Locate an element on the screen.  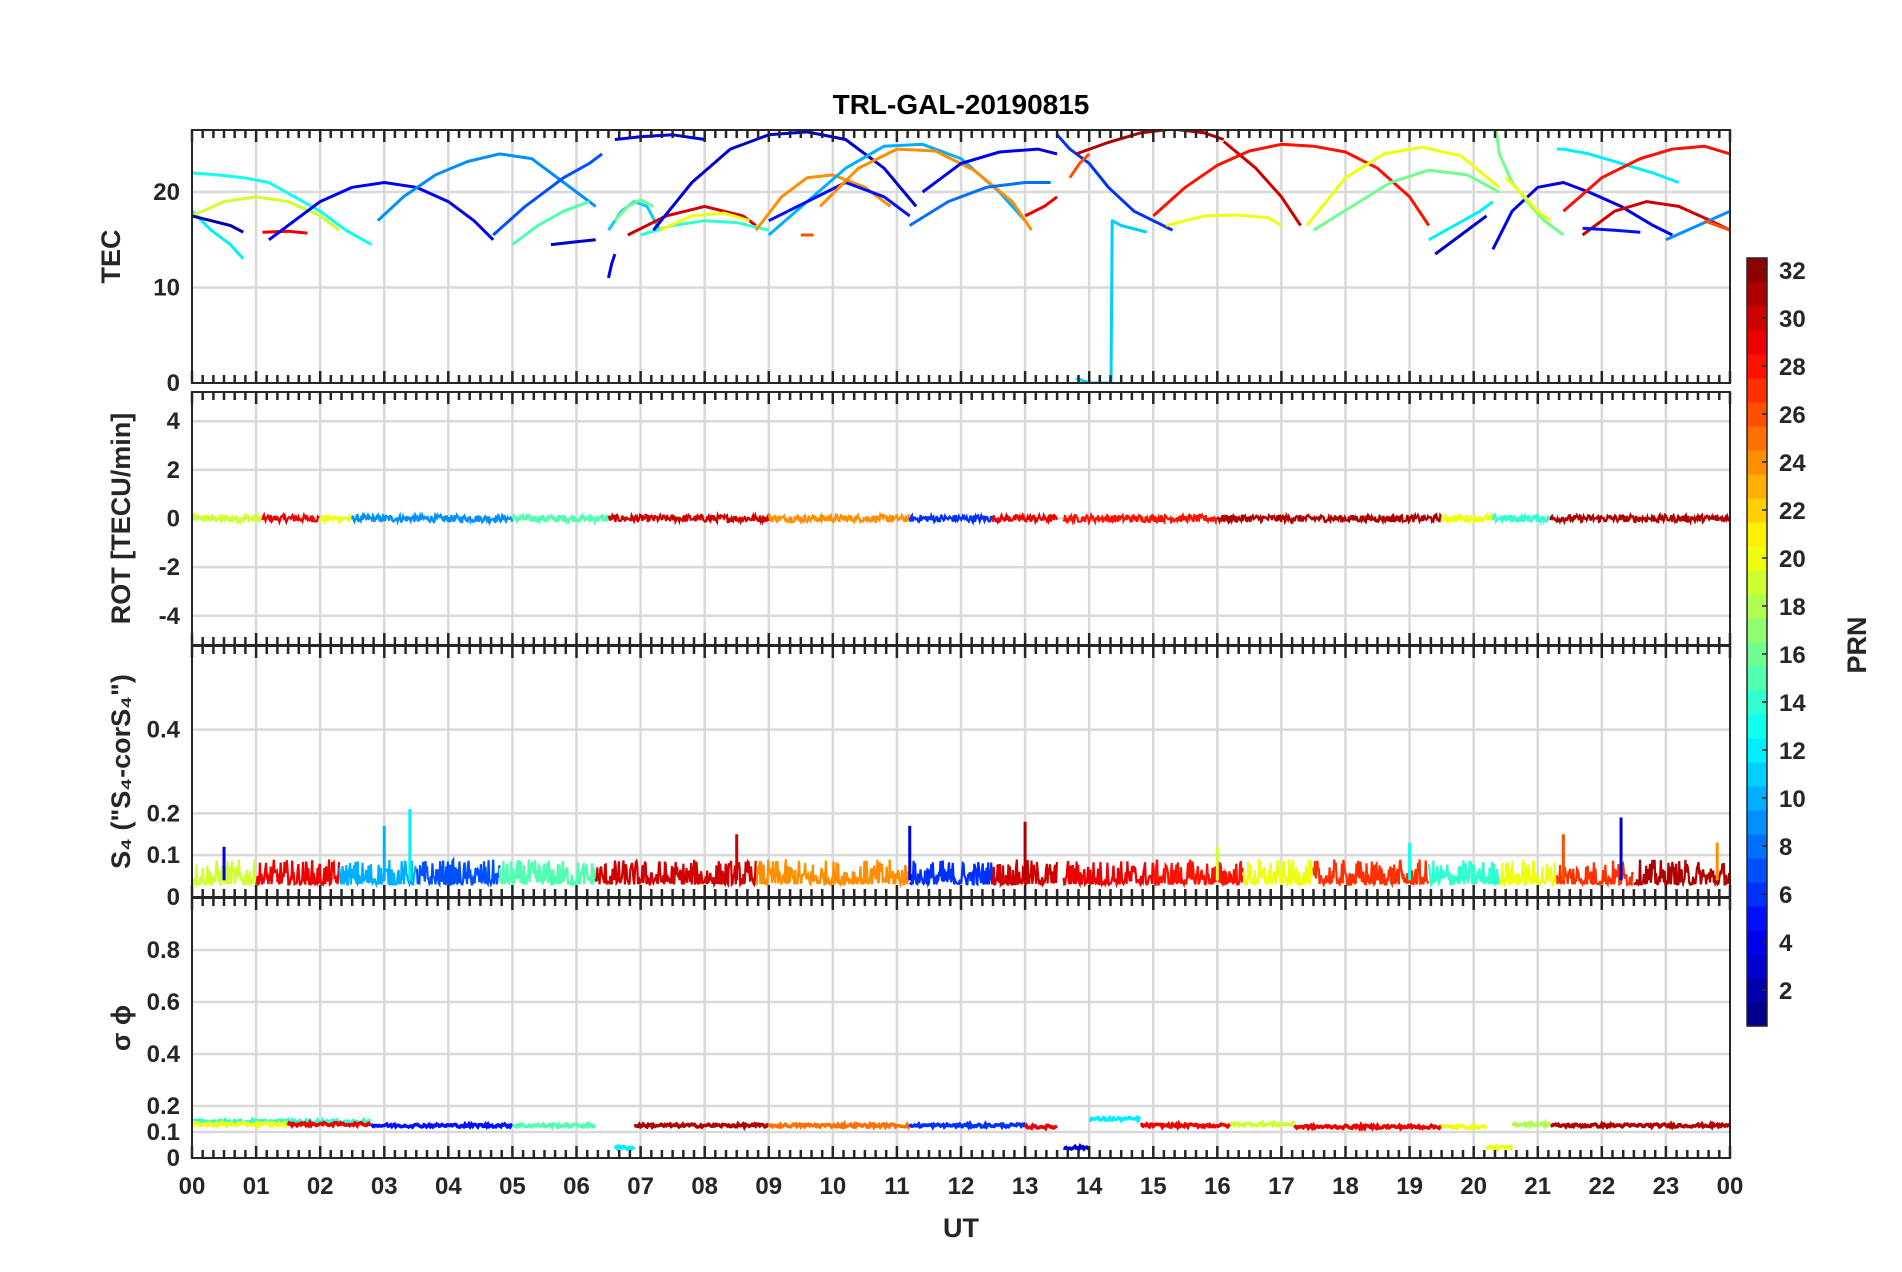
colorbar-tick-label: 32 is located at coordinates (1792, 271).